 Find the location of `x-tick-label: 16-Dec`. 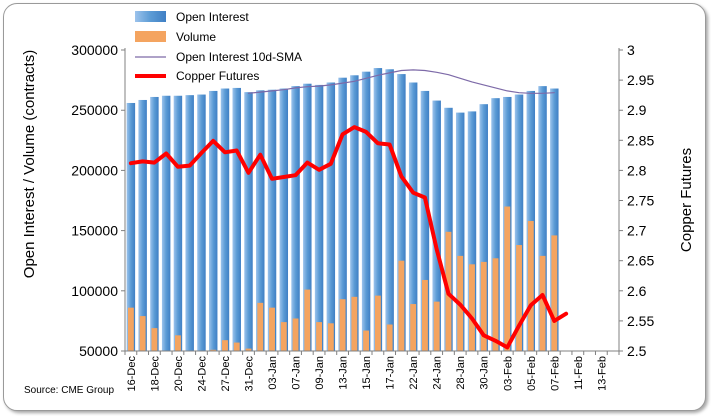

x-tick-label: 16-Dec is located at coordinates (132, 374).